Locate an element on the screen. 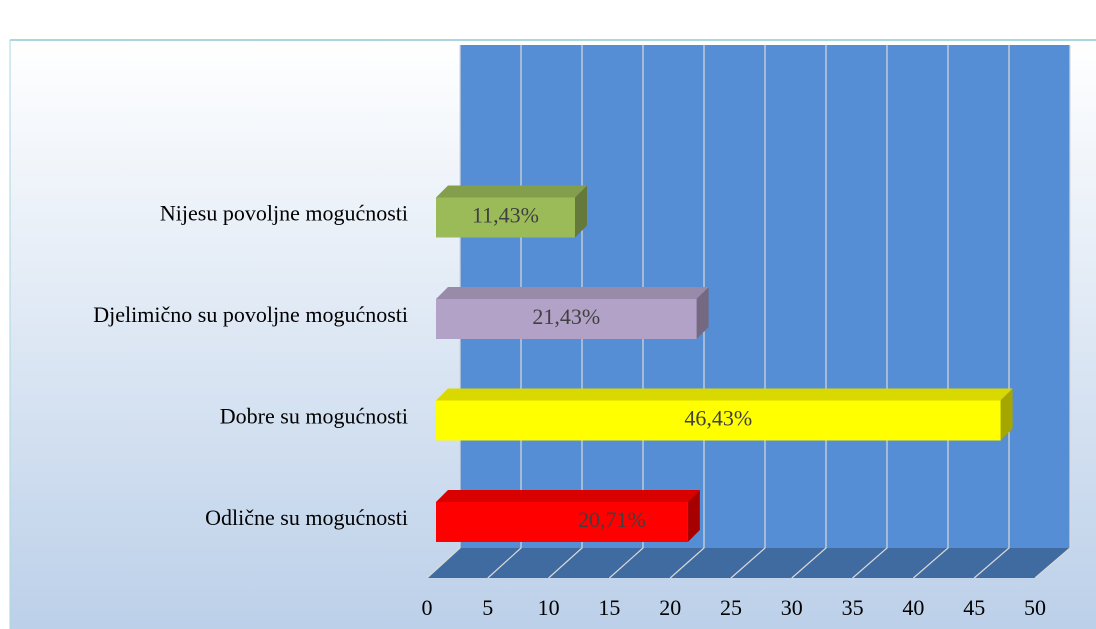 The height and width of the screenshot is (629, 1096). x-tick-label: 20 is located at coordinates (670, 607).